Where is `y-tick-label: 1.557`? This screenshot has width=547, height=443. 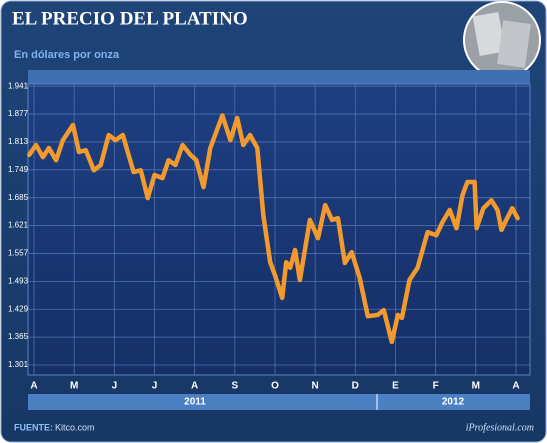 y-tick-label: 1.557 is located at coordinates (18, 253).